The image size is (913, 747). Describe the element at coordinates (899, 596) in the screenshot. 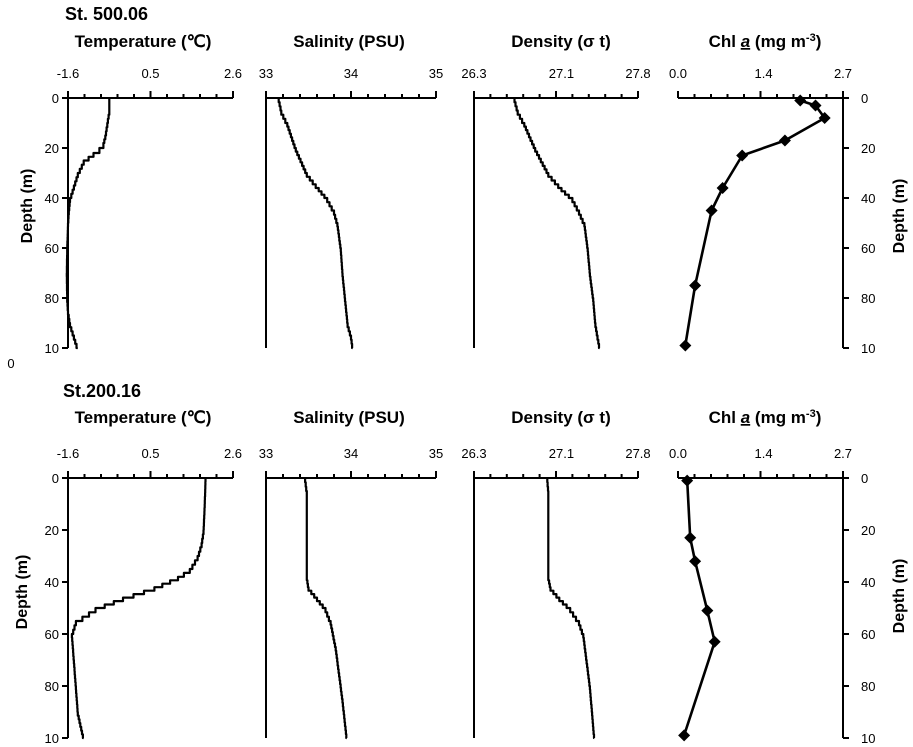

I see `depth-label-right-2: Depth (m)` at that location.